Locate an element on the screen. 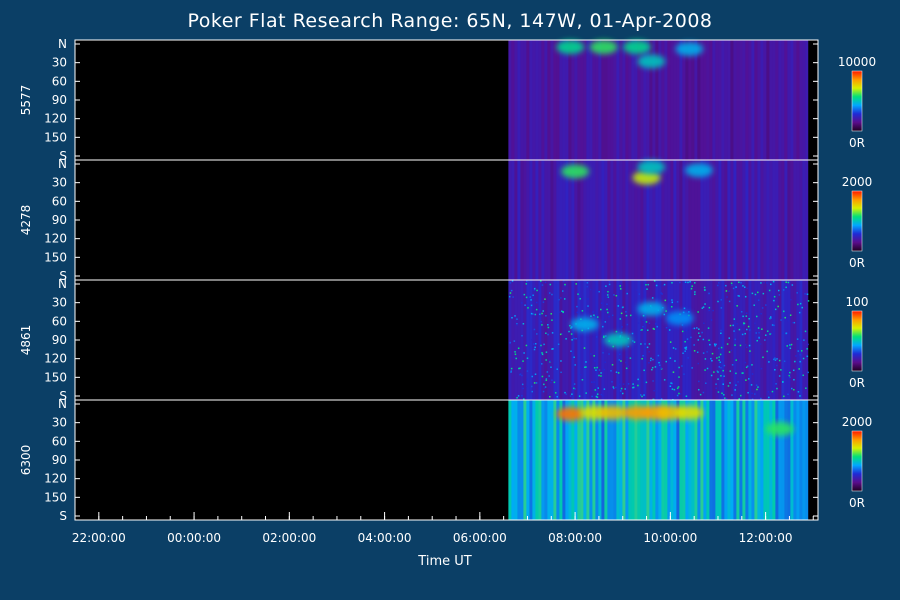 Image resolution: width=900 pixels, height=600 pixels. x-tick-label: 22:00:00 is located at coordinates (99, 538).